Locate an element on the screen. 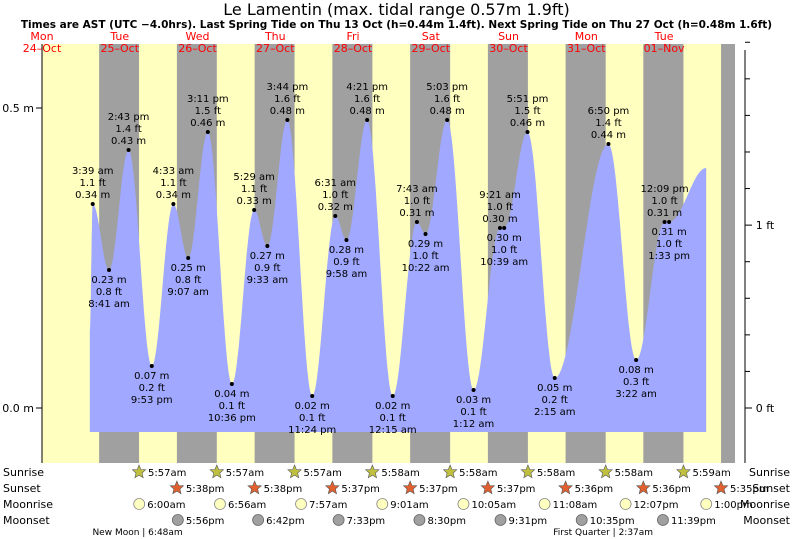 The height and width of the screenshot is (539, 793). low-tide-meters: 0.03 m is located at coordinates (473, 400).